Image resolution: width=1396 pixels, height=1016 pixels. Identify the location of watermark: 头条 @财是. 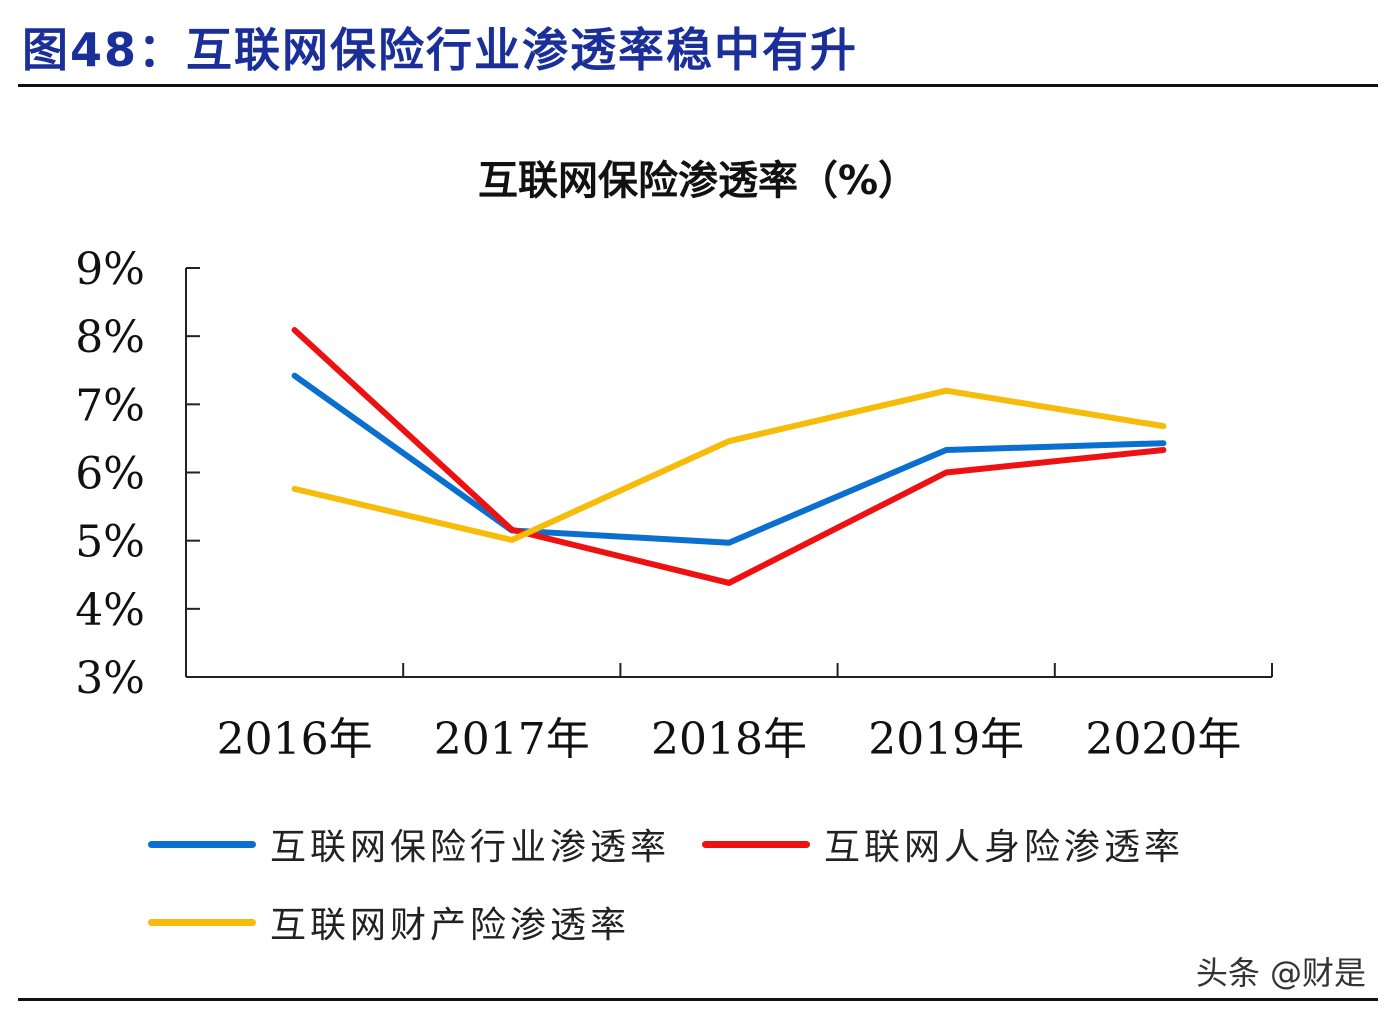
(1280, 973).